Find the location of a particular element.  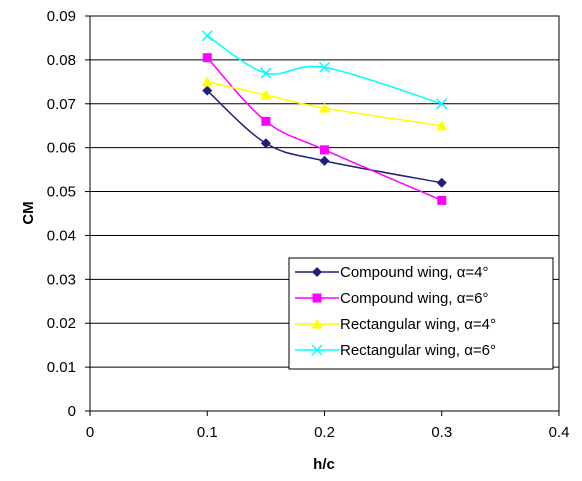

legend-item: Compound wing, α=6° is located at coordinates (392, 298).